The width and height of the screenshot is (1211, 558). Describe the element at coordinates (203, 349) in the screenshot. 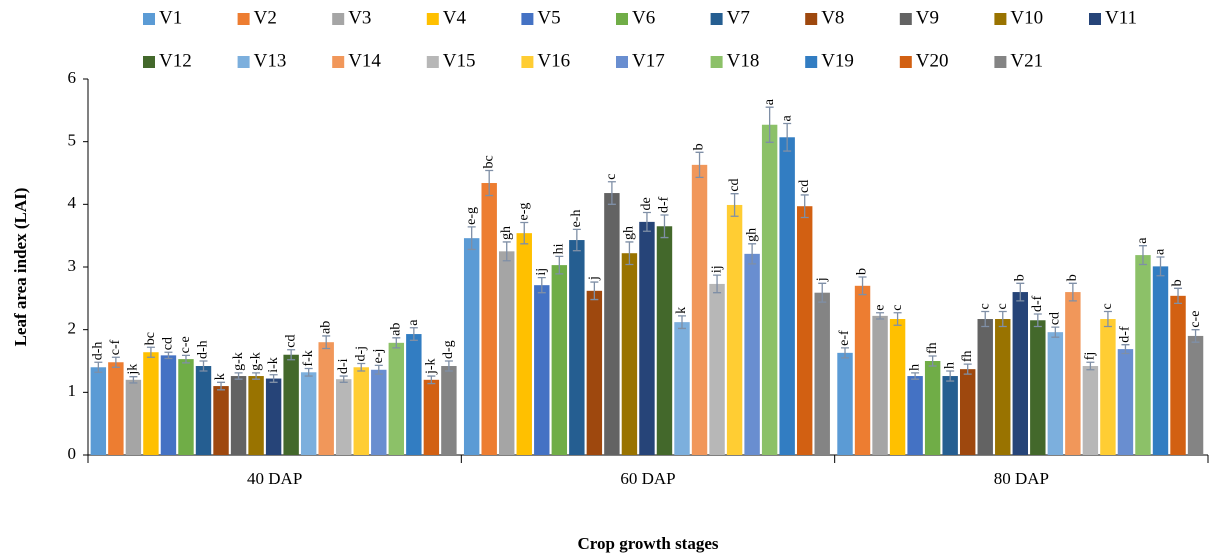

I see `significance-letter: d-h` at that location.